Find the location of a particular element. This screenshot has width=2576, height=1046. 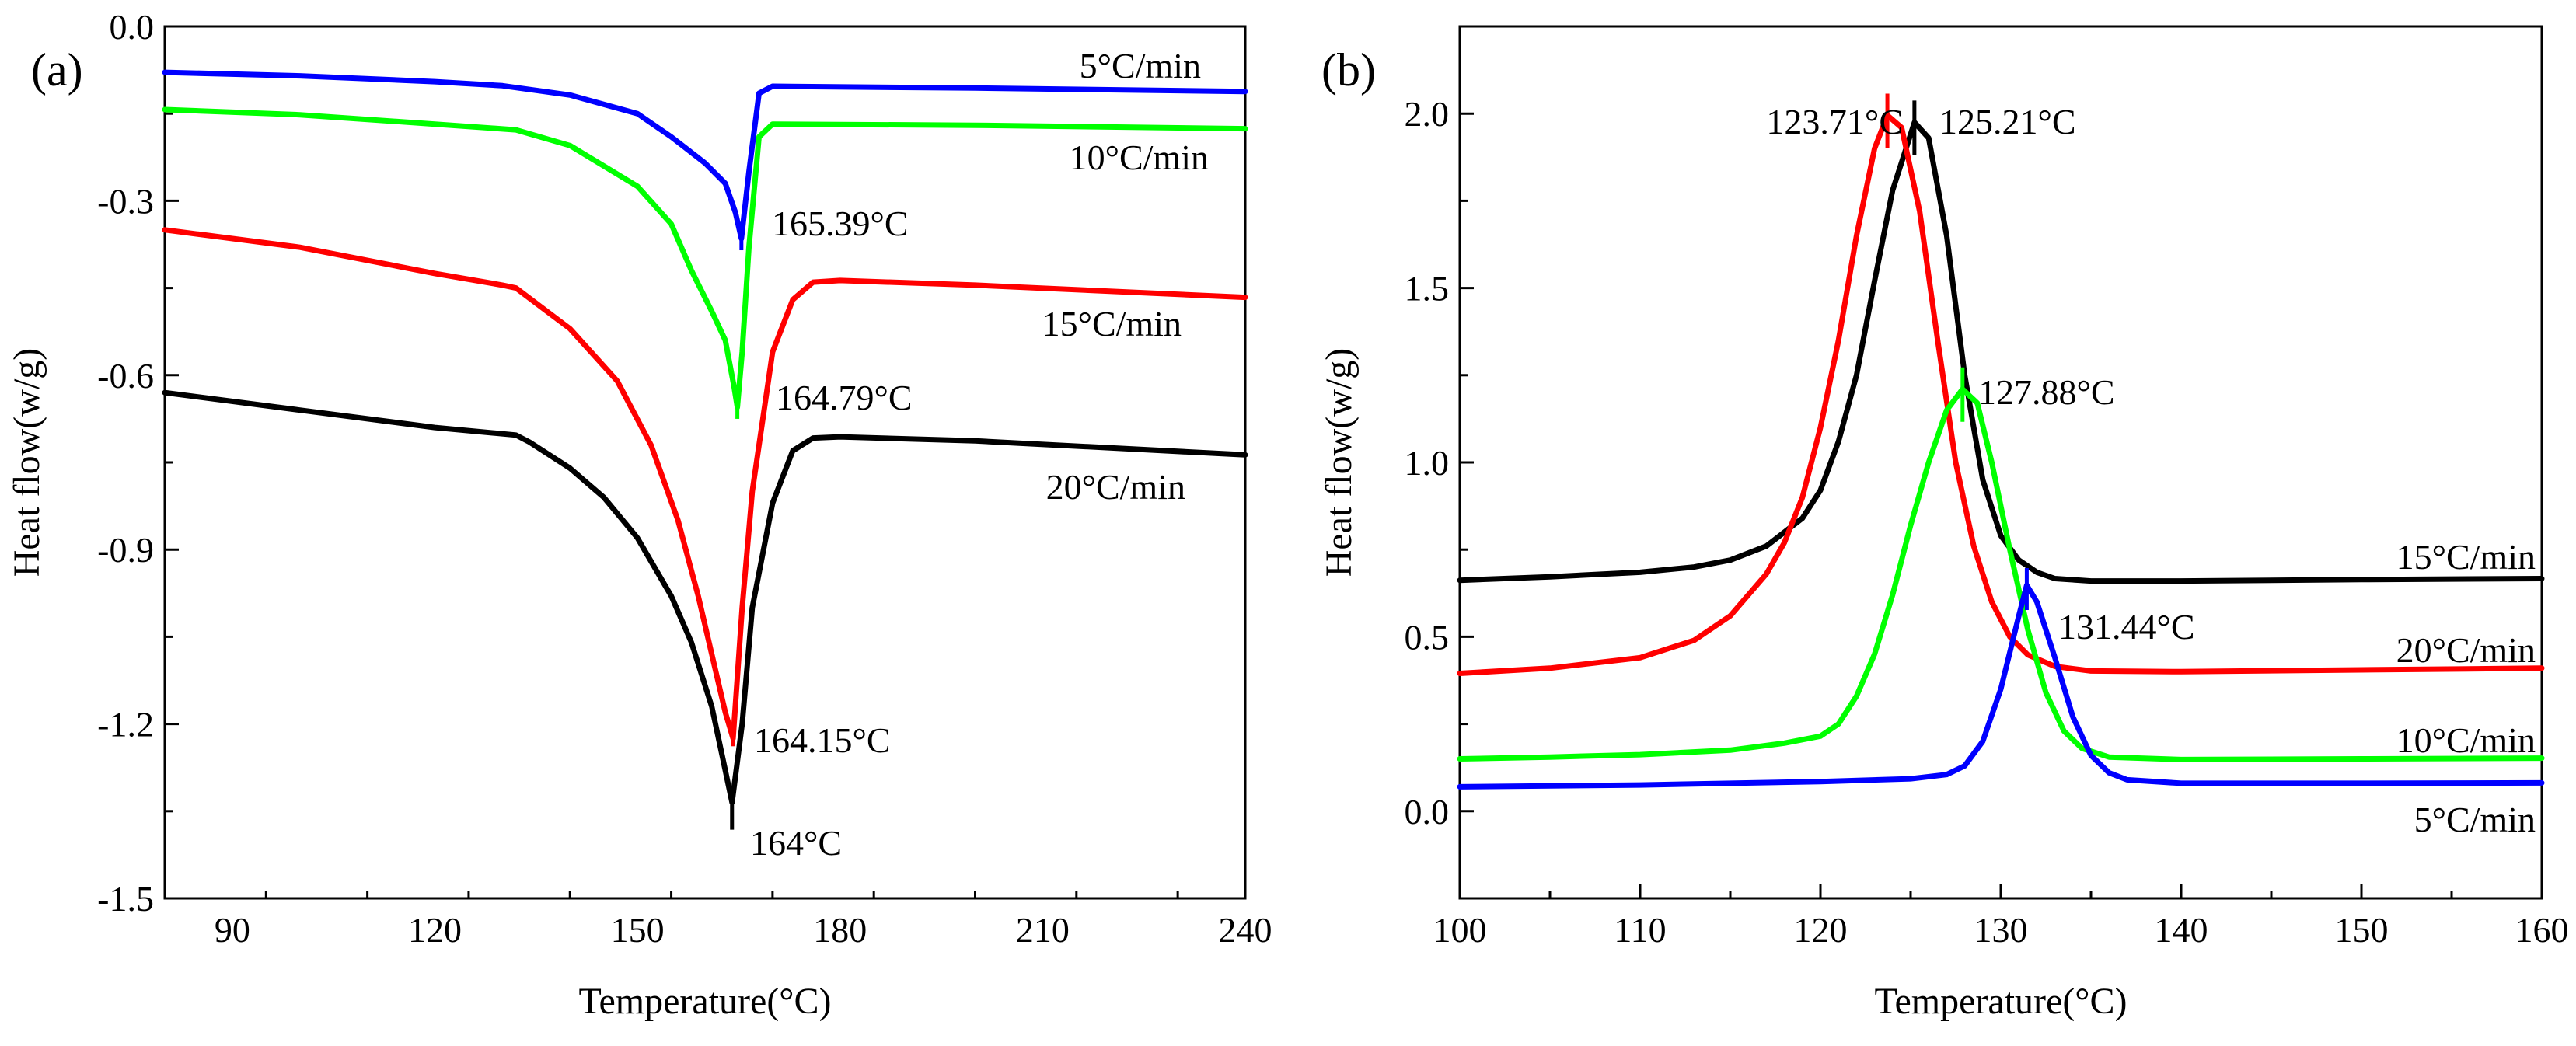

y-tick-label: 0.5 is located at coordinates (1428, 637).